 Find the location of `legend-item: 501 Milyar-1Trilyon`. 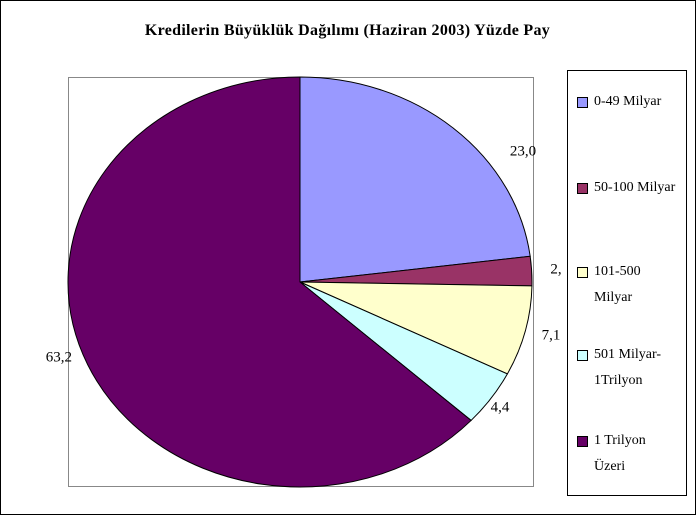

legend-item: 501 Milyar-1Trilyon is located at coordinates (628, 368).